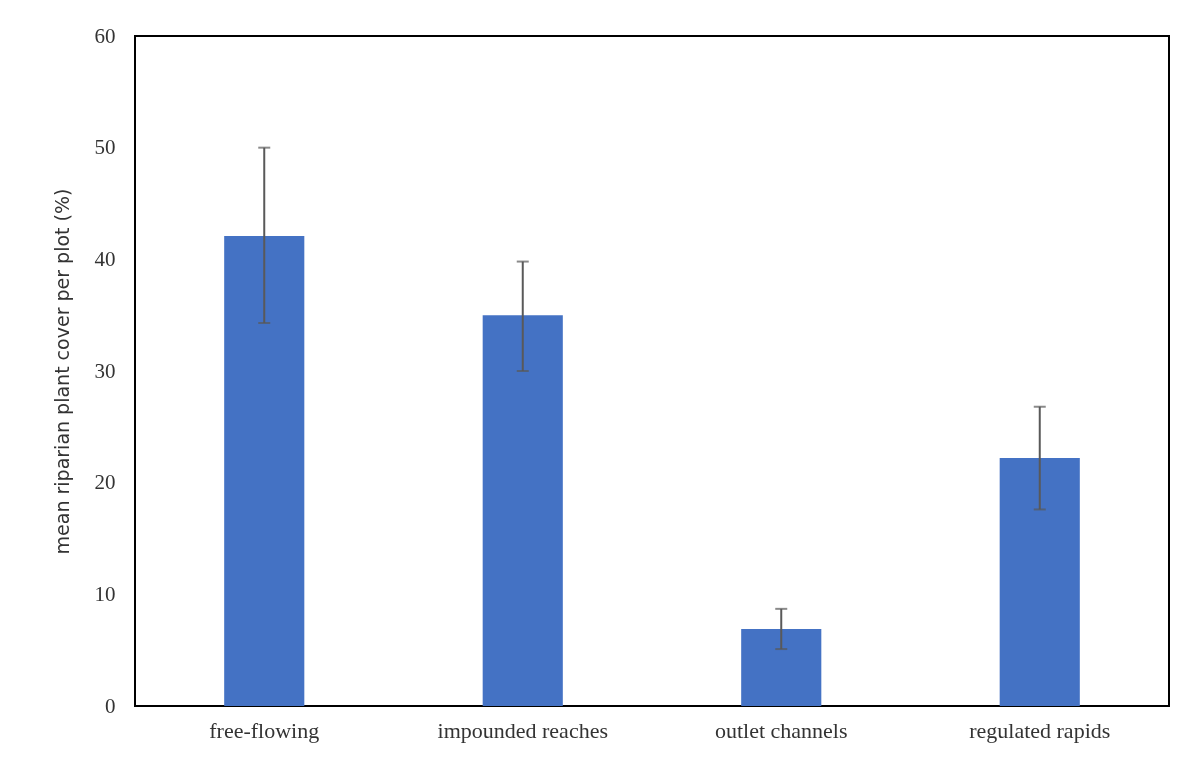 This screenshot has width=1192, height=765. Describe the element at coordinates (105, 593) in the screenshot. I see `y-tick-label: 10` at that location.